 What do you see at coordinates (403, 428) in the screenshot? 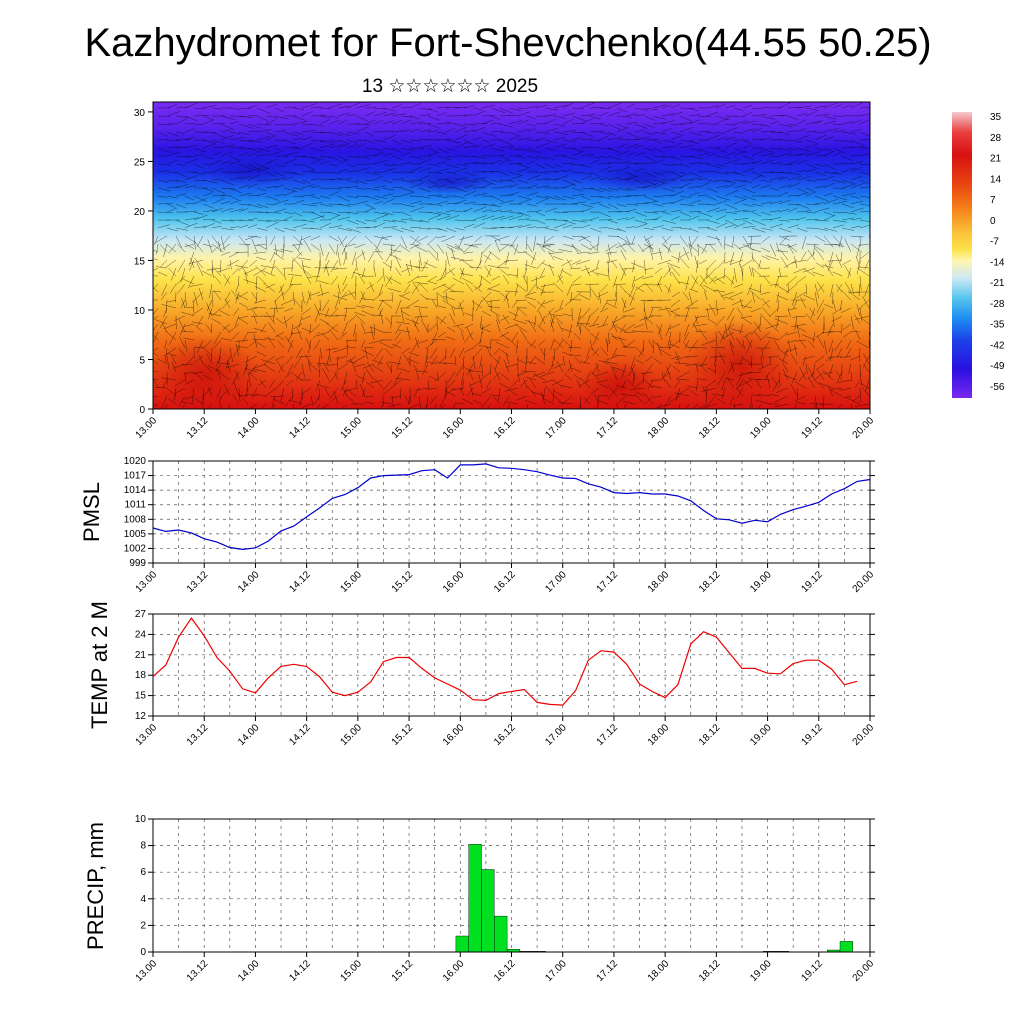
I see `x-tick-label: 15.12` at bounding box center [403, 428].